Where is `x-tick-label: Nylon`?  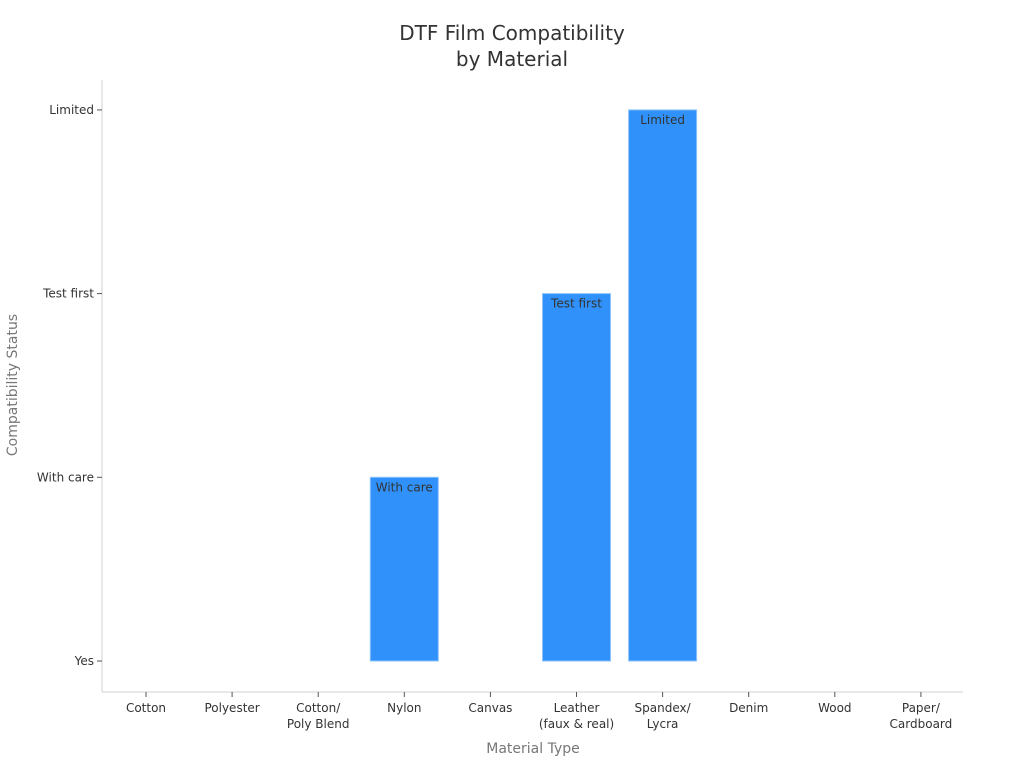 x-tick-label: Nylon is located at coordinates (404, 708).